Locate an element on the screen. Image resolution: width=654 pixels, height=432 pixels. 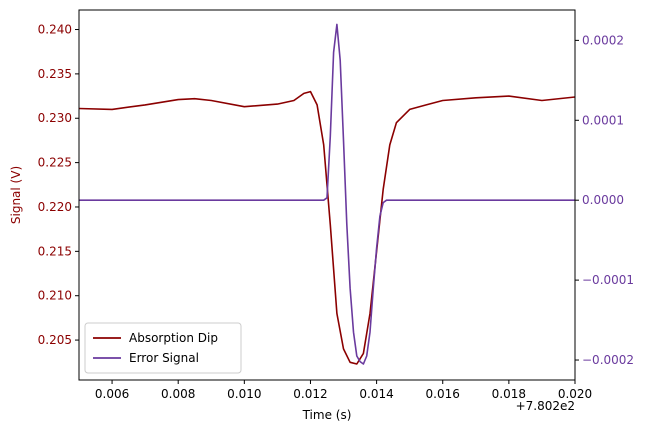
x-tick-label: 0.016 is located at coordinates (443, 394).